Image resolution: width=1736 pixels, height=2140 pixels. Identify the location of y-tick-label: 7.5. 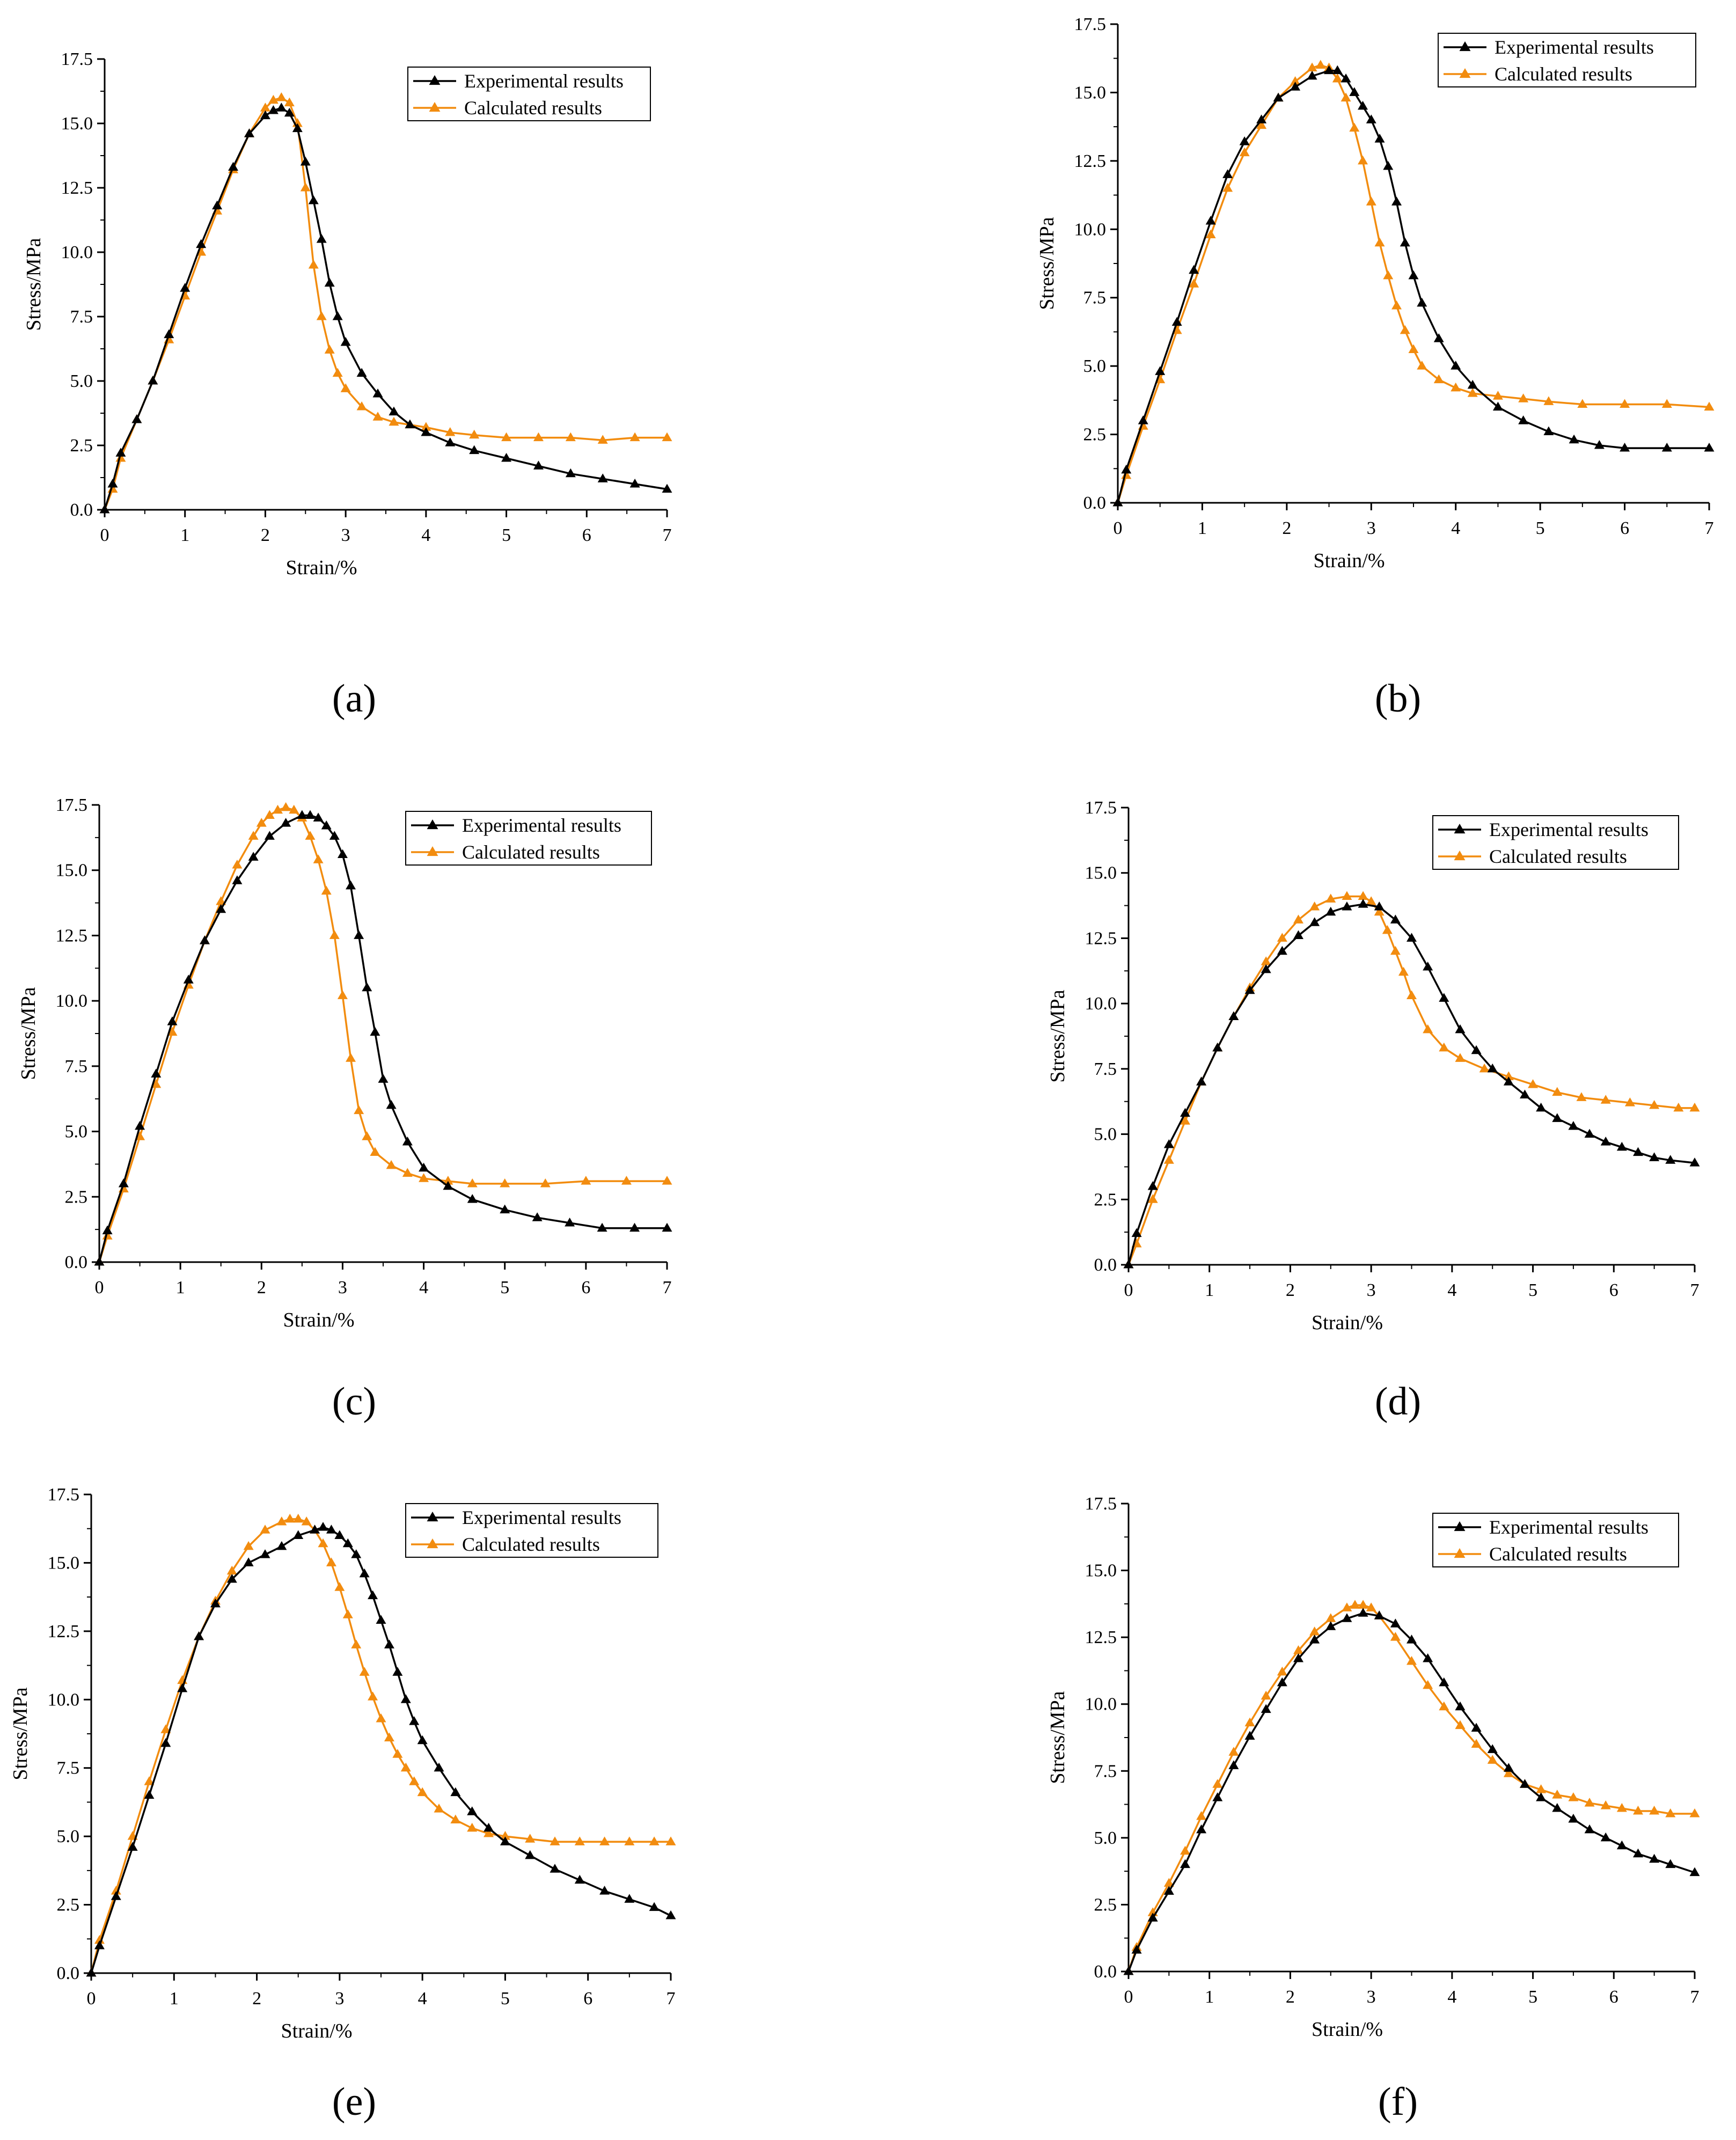
(68, 1768).